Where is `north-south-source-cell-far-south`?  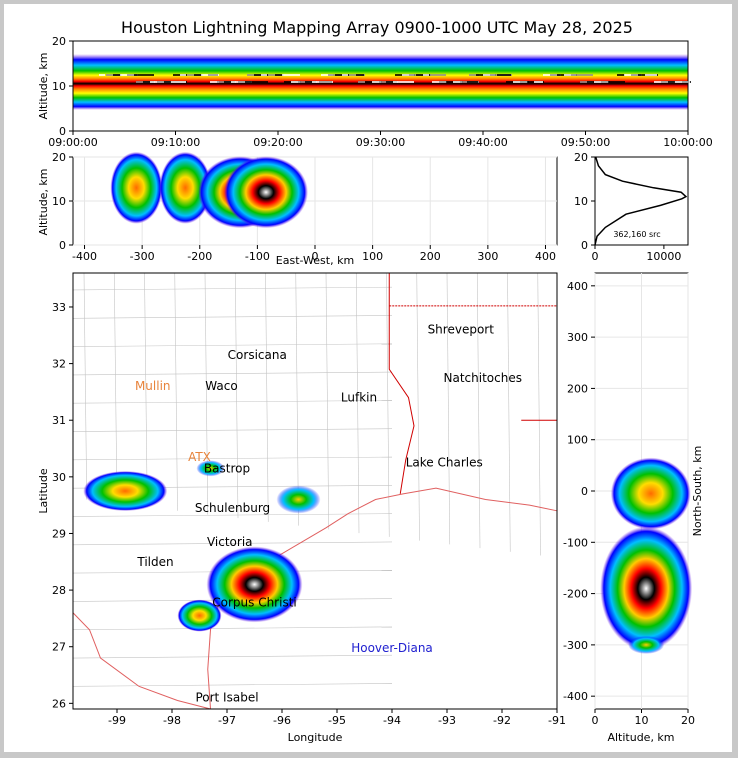
north-south-source-cell-far-south is located at coordinates (646, 644).